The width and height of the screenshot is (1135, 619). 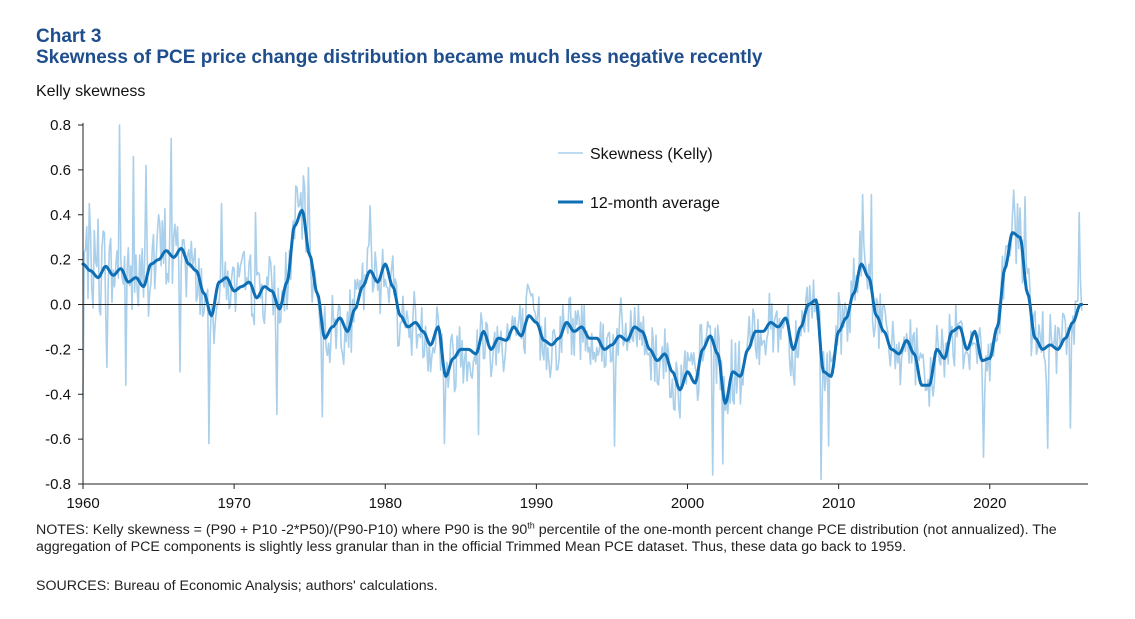 What do you see at coordinates (58, 439) in the screenshot?
I see `y-tick-label: -0.6` at bounding box center [58, 439].